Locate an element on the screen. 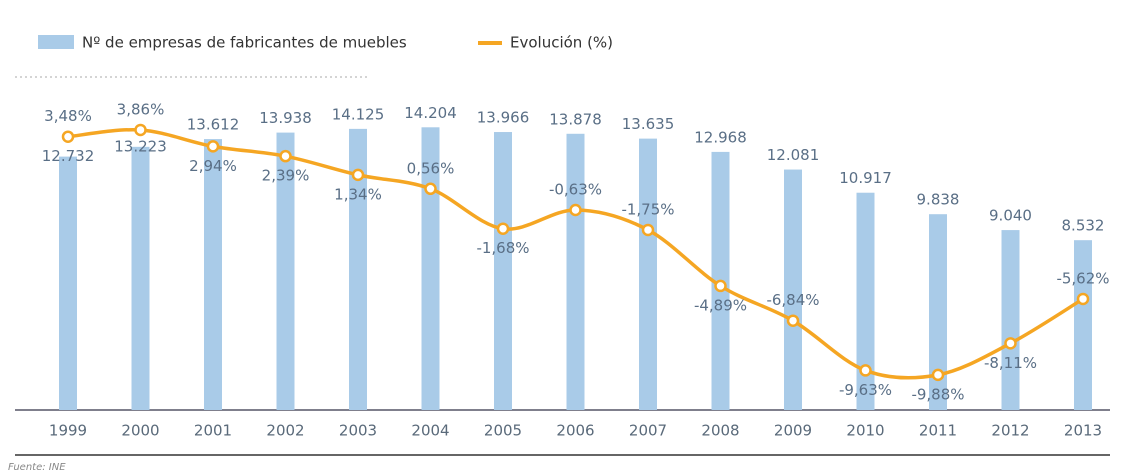 The width and height of the screenshot is (1126, 476). x-tick-label: 1999 is located at coordinates (68, 431).